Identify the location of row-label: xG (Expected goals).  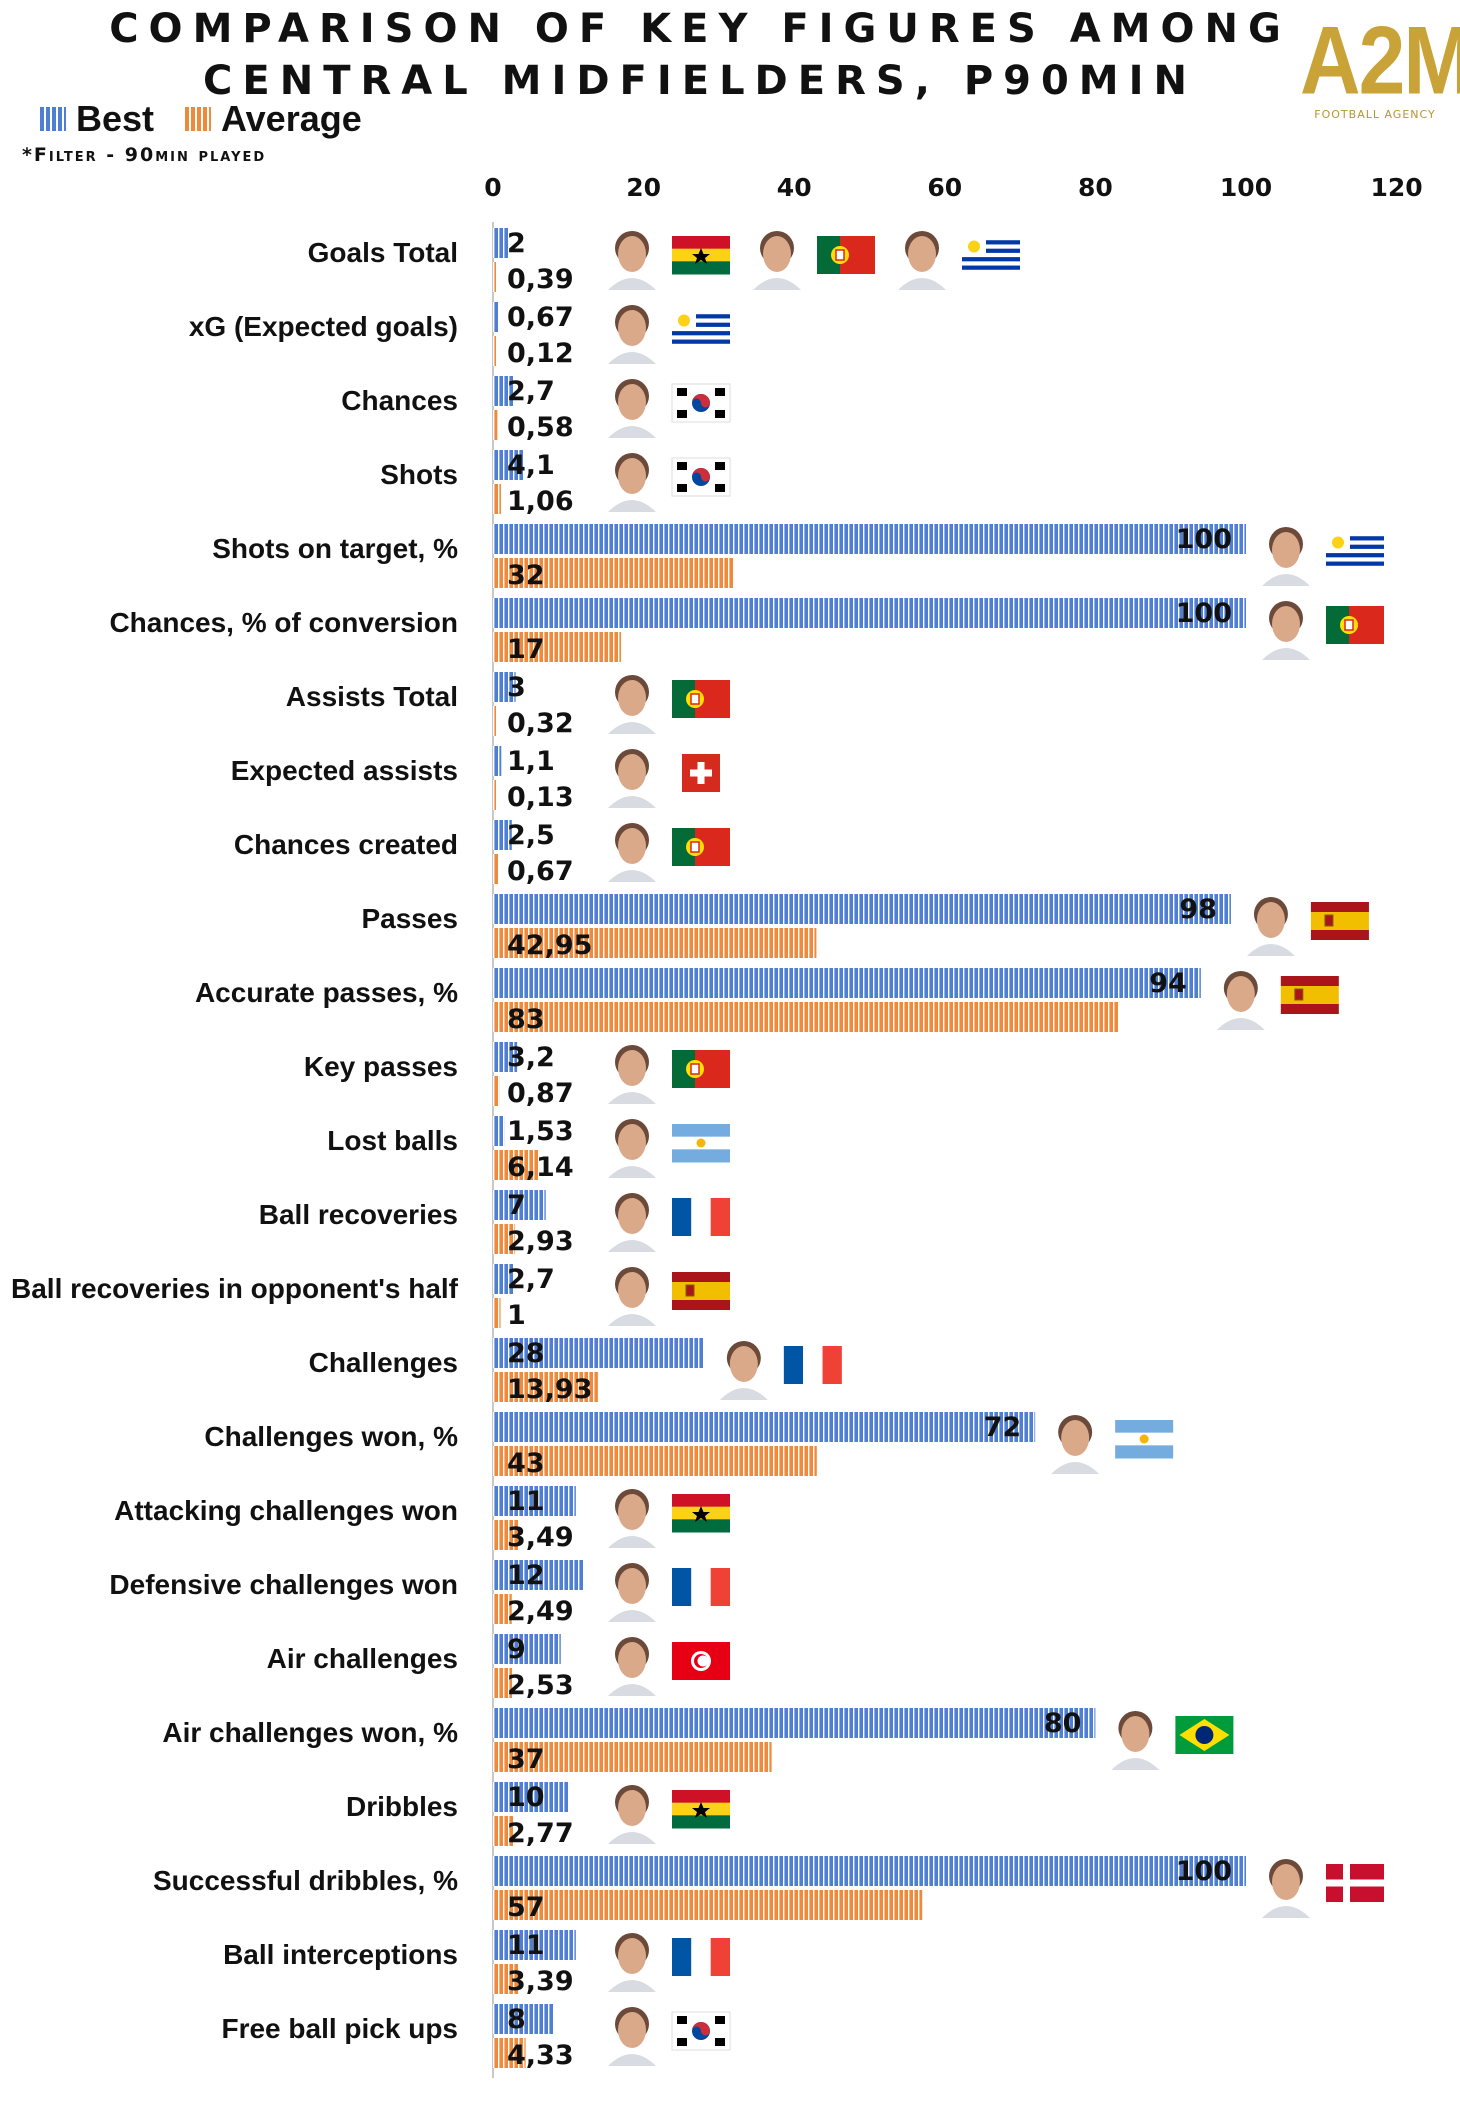
(323, 326).